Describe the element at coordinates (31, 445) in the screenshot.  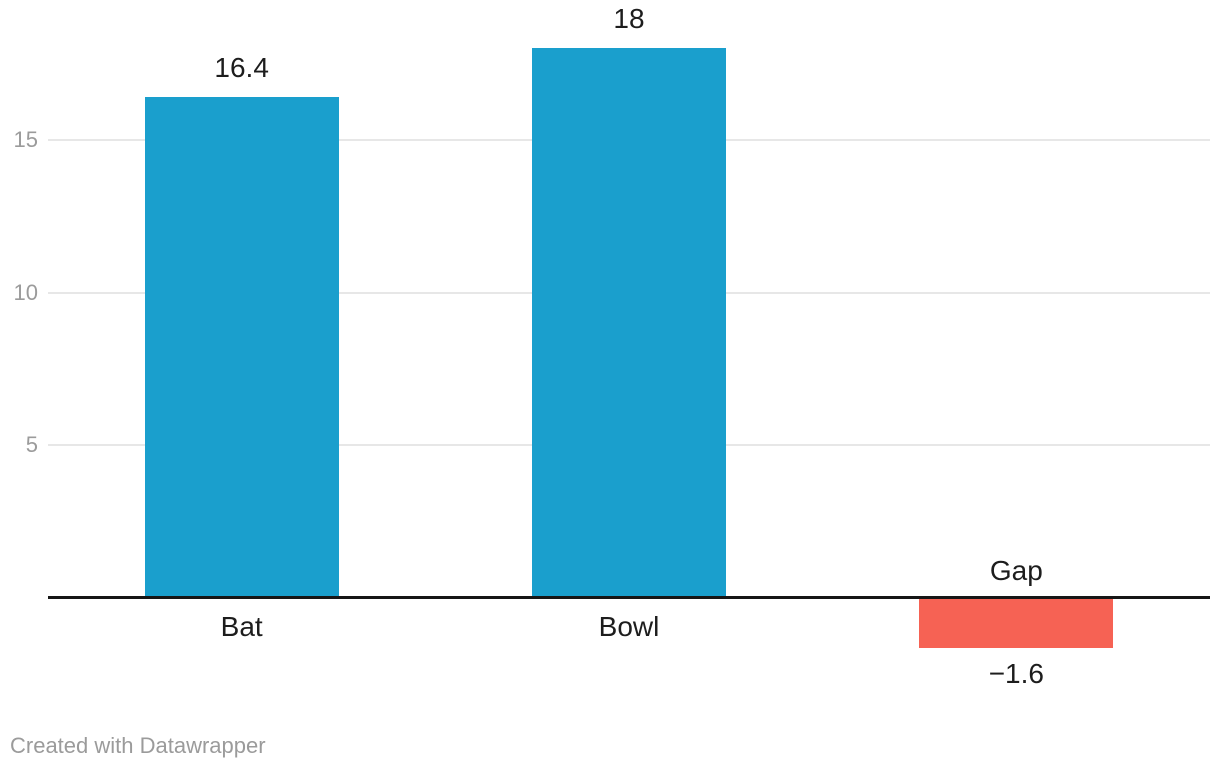
I see `y-axis-tick-label-5: 5` at that location.